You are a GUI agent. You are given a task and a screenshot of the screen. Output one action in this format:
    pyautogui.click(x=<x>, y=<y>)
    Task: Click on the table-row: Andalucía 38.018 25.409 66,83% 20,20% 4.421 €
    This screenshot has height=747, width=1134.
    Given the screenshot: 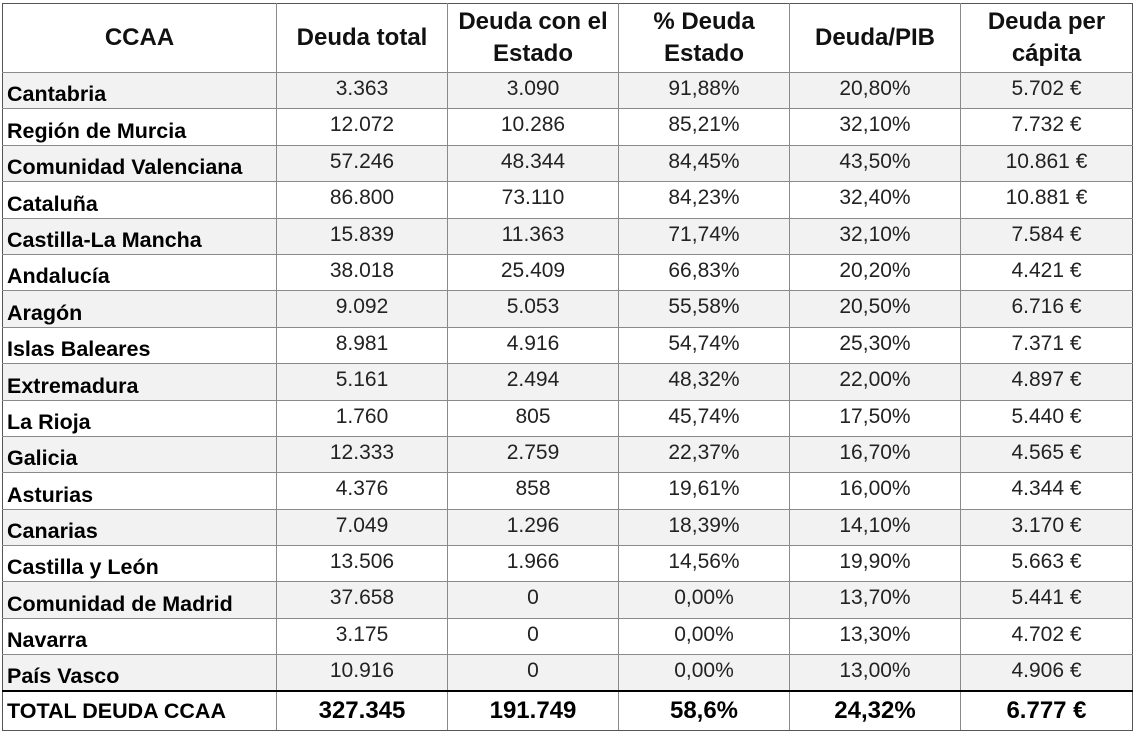 What is the action you would take?
    pyautogui.click(x=567, y=272)
    